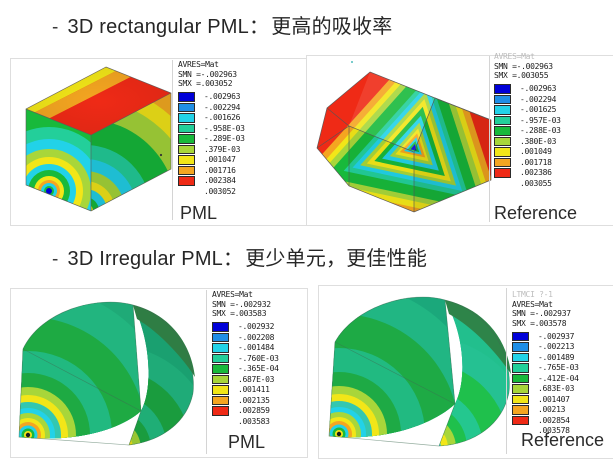  Describe the element at coordinates (552, 409) in the screenshot. I see `legend-band-value: .00213` at that location.